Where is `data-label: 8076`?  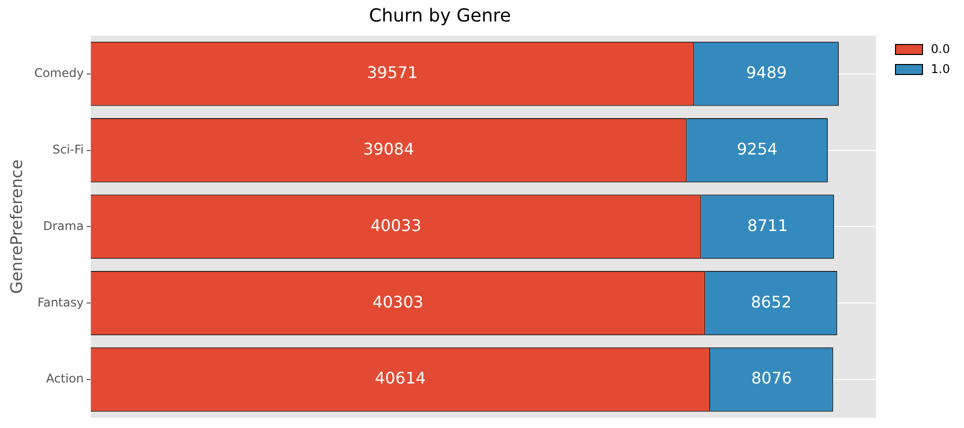 data-label: 8076 is located at coordinates (771, 378).